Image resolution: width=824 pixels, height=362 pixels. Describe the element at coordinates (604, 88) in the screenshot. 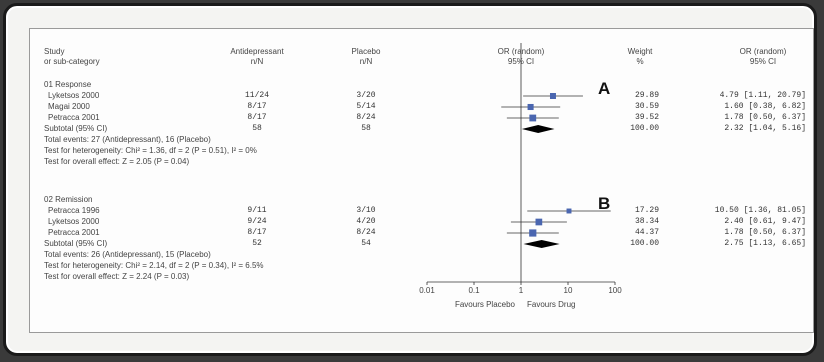

I see `group-letter: A` at that location.